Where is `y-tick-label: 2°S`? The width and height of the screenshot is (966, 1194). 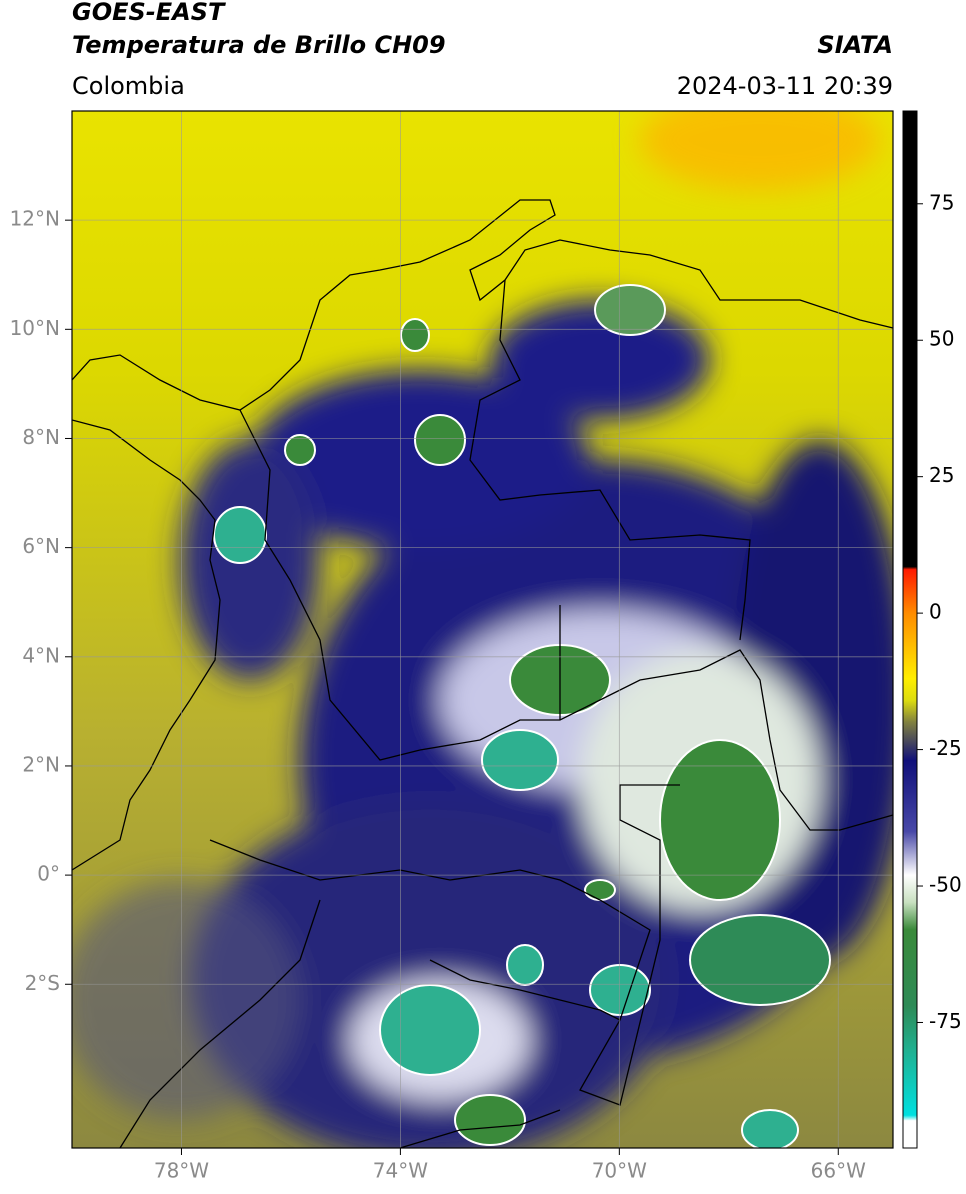
y-tick-label: 2°S is located at coordinates (42, 983).